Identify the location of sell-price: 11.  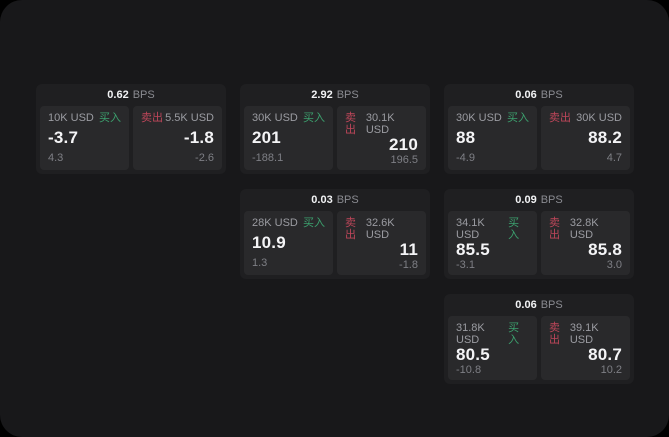
(408, 249).